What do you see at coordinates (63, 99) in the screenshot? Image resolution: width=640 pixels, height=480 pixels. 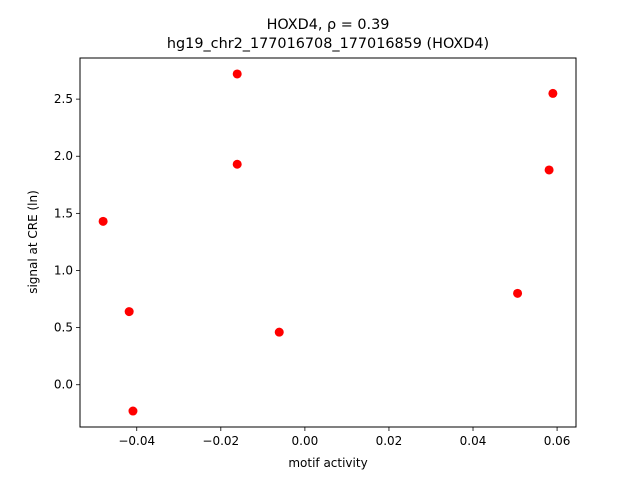 I see `y-tick-label: 2.5` at bounding box center [63, 99].